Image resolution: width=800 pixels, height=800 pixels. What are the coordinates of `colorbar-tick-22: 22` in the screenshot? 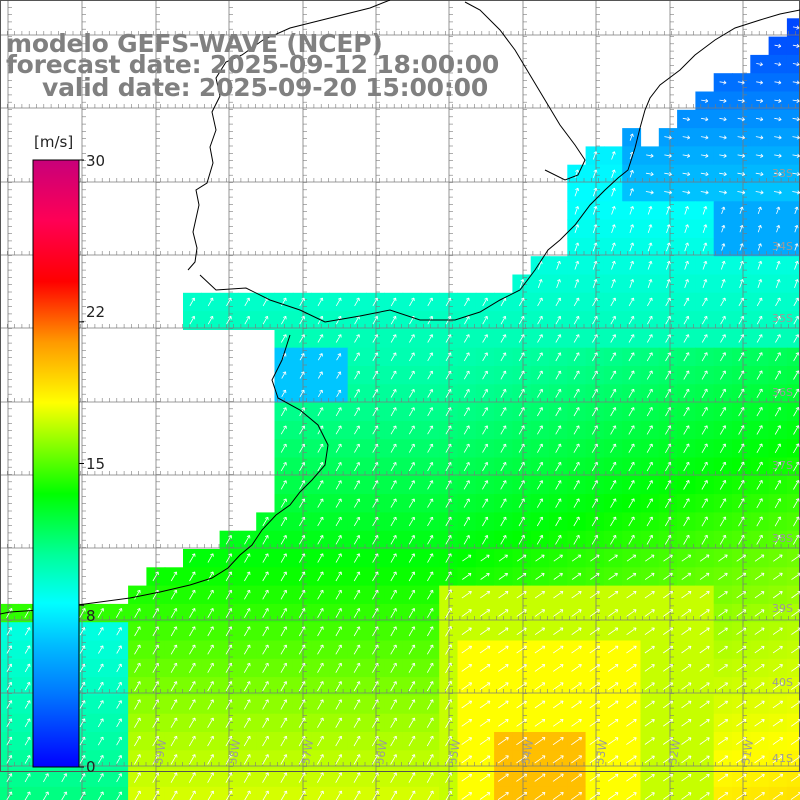 It's located at (96, 312).